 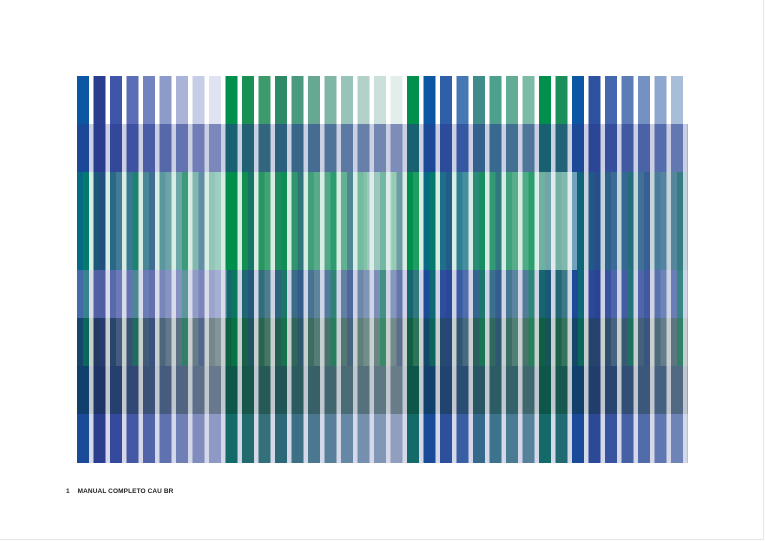 I want to click on page-footer: 1 MANUAL COMPLETO CAU BR, so click(x=119, y=491).